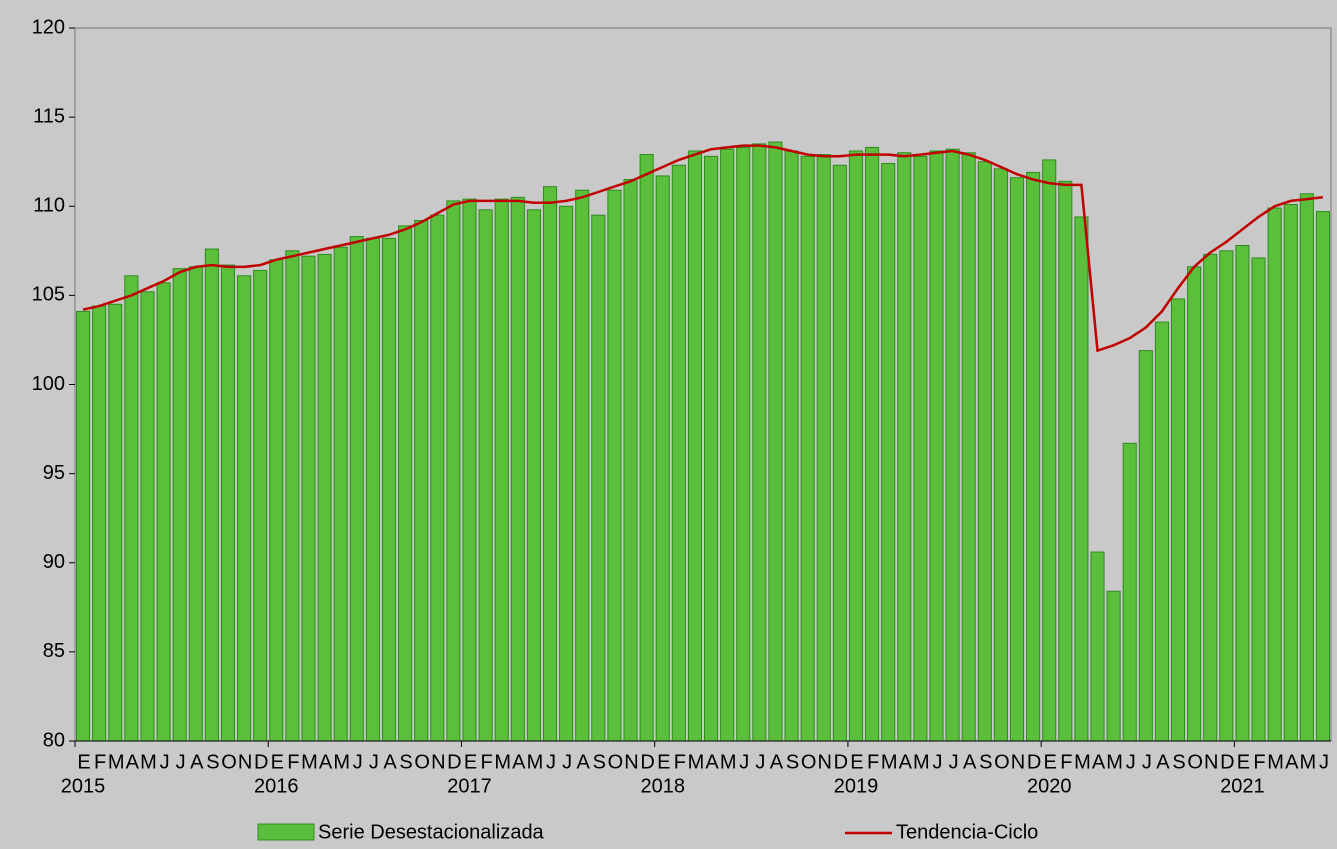  What do you see at coordinates (48, 27) in the screenshot?
I see `y-tick-label: 120` at bounding box center [48, 27].